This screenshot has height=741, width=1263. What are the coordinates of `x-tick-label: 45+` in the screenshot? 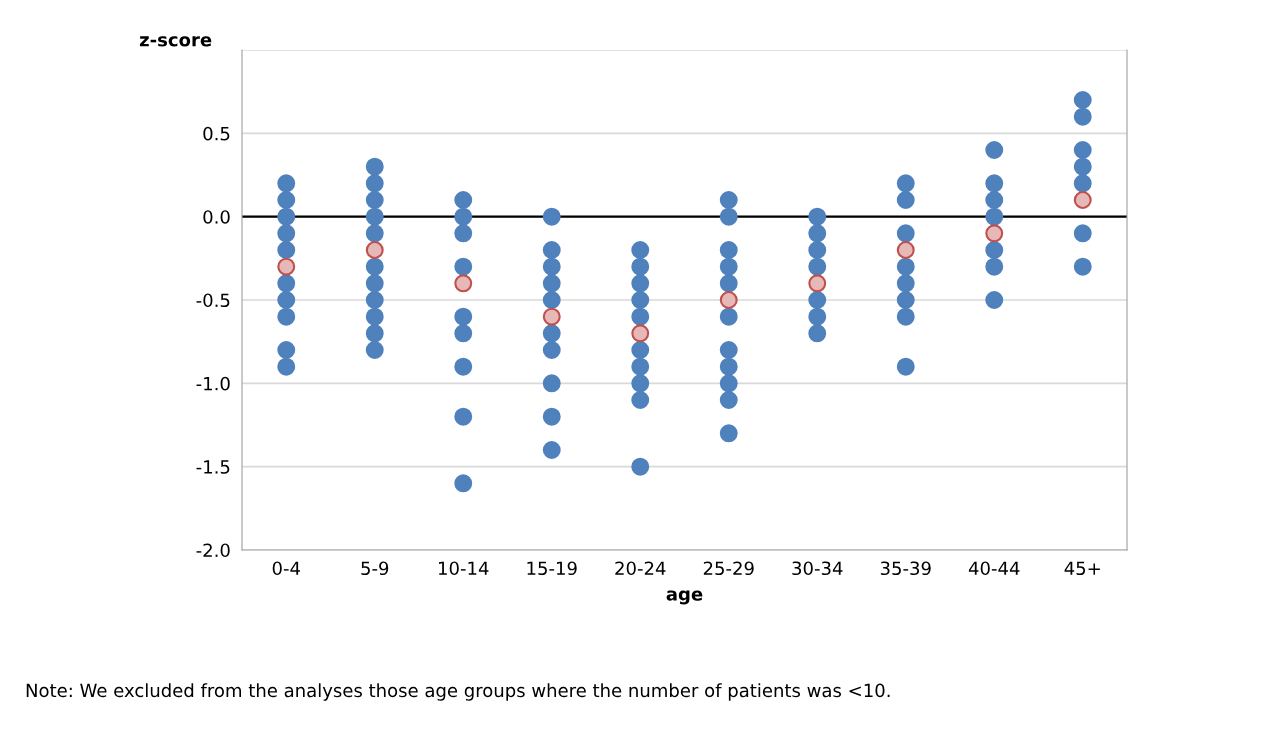 It's located at (1082, 568).